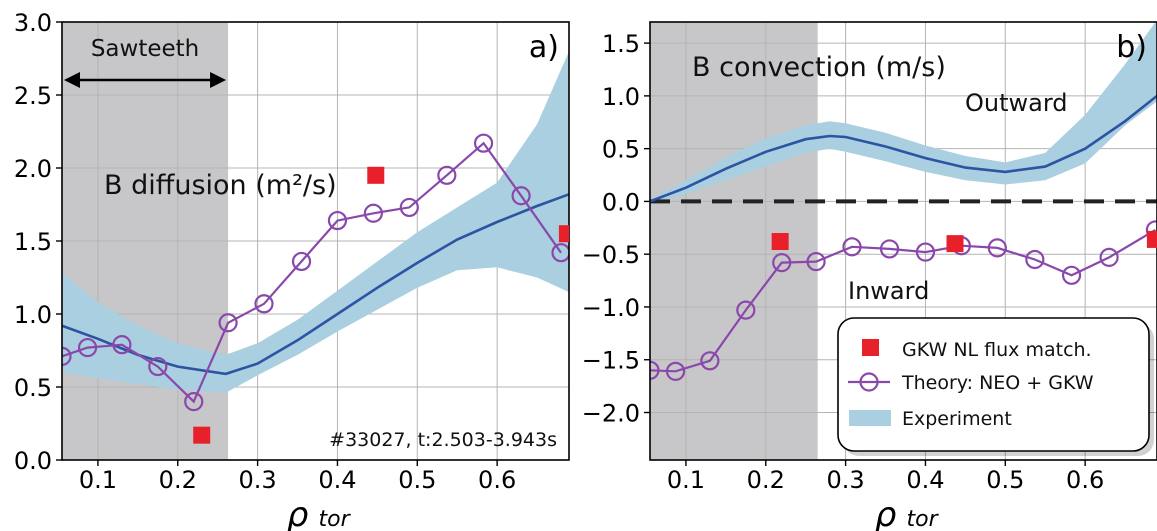 This screenshot has width=1157, height=531. Describe the element at coordinates (33, 315) in the screenshot. I see `y-tick-label-2: 1.0` at that location.